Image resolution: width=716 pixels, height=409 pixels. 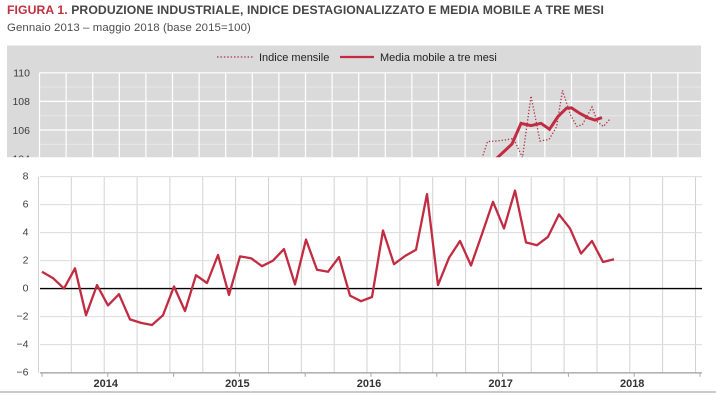 I want to click on svg-text: 2017, so click(x=500, y=384).